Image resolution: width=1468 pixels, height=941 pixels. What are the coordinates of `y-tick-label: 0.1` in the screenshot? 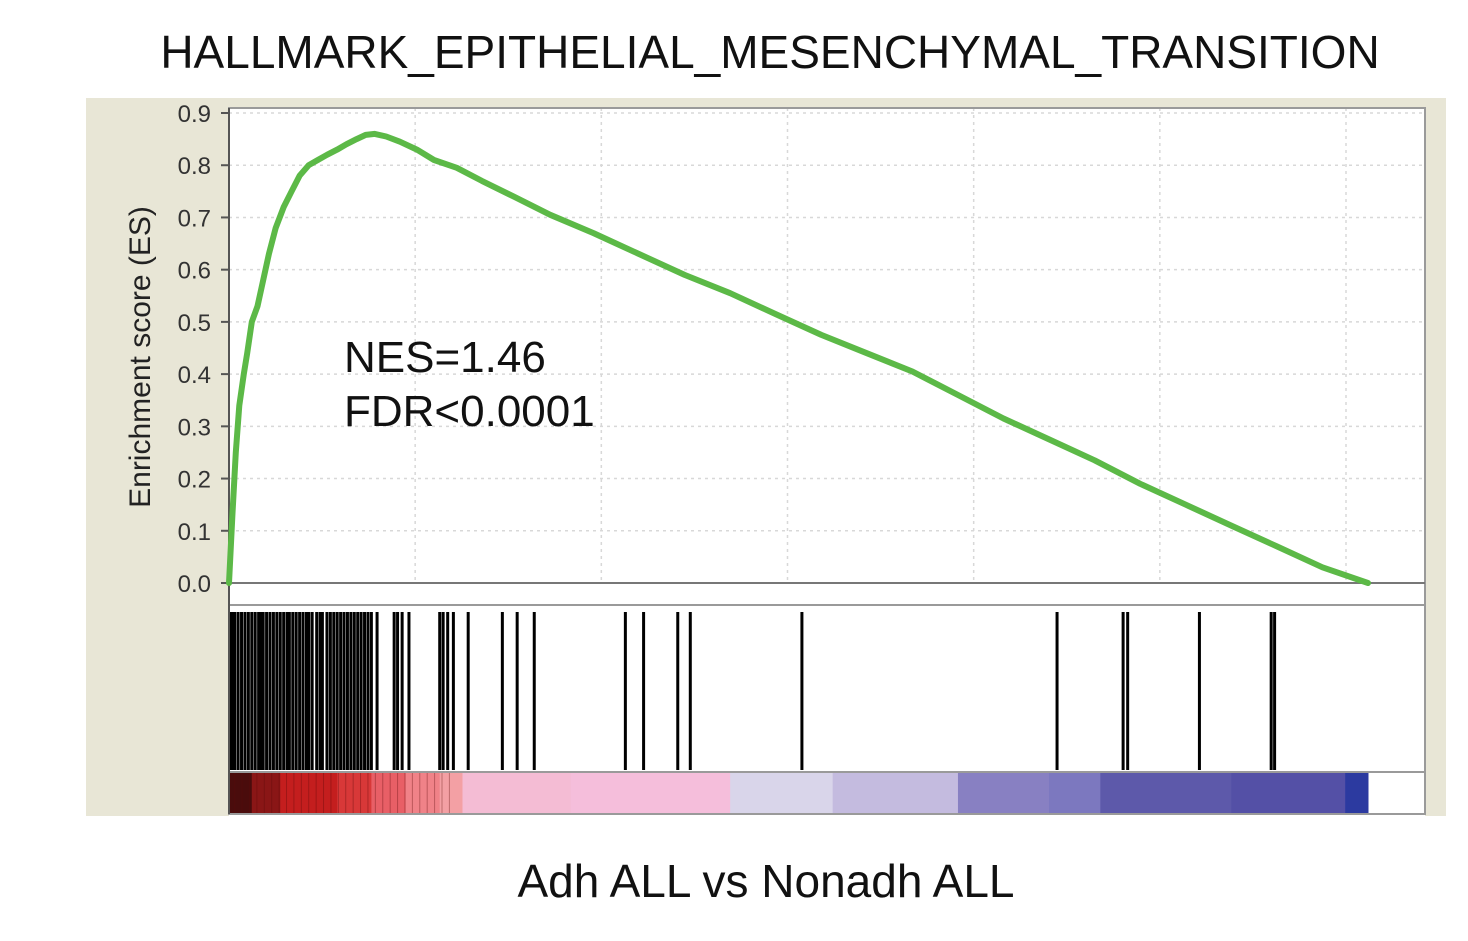 It's located at (194, 532).